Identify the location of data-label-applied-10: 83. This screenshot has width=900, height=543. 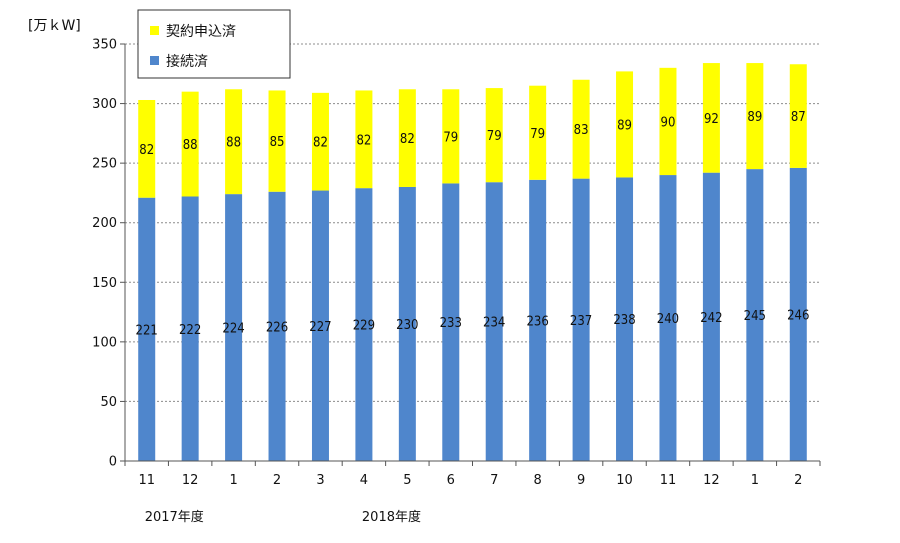
(581, 130).